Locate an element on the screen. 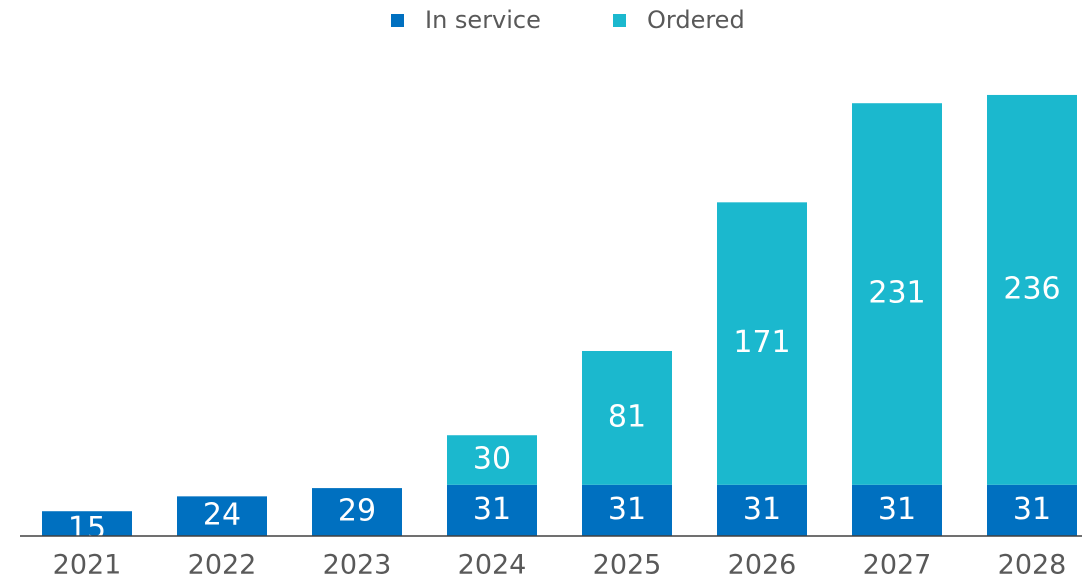  legend-label: Ordered is located at coordinates (696, 20).